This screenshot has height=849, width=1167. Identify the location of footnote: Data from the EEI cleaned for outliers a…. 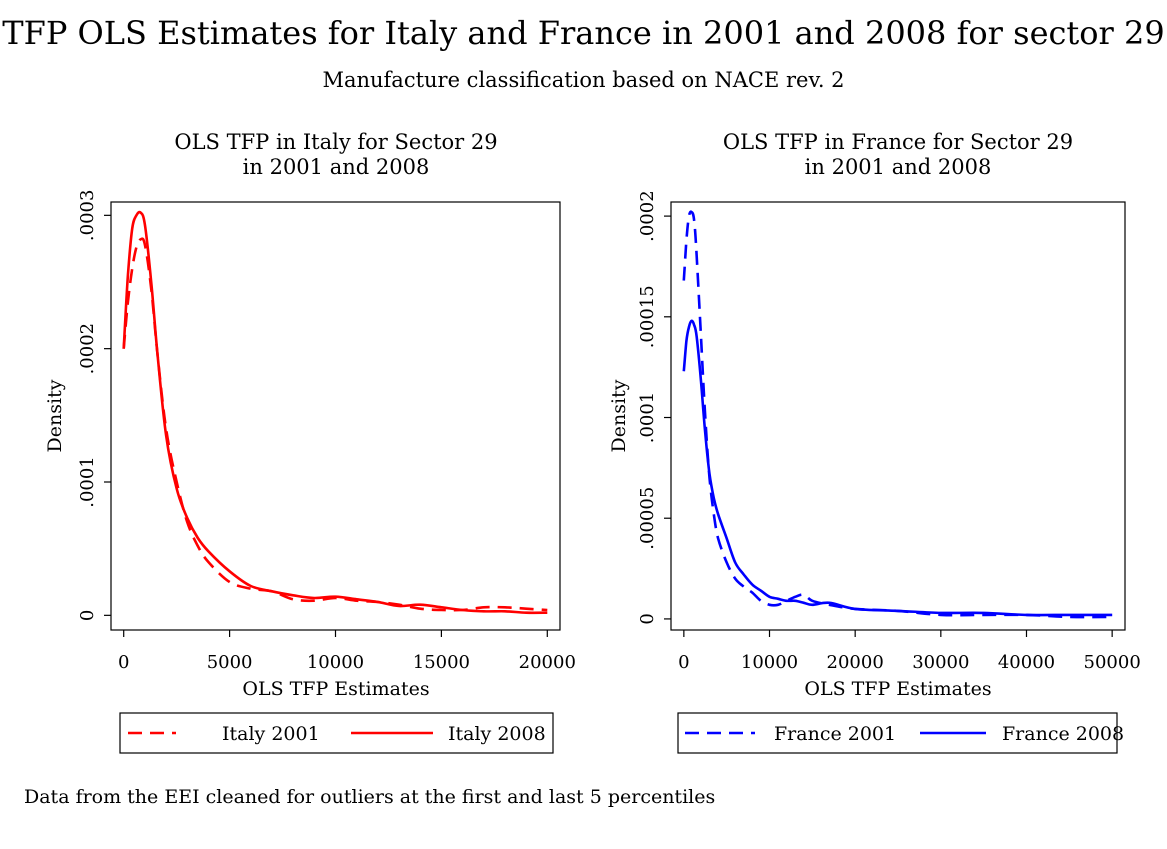
(370, 797).